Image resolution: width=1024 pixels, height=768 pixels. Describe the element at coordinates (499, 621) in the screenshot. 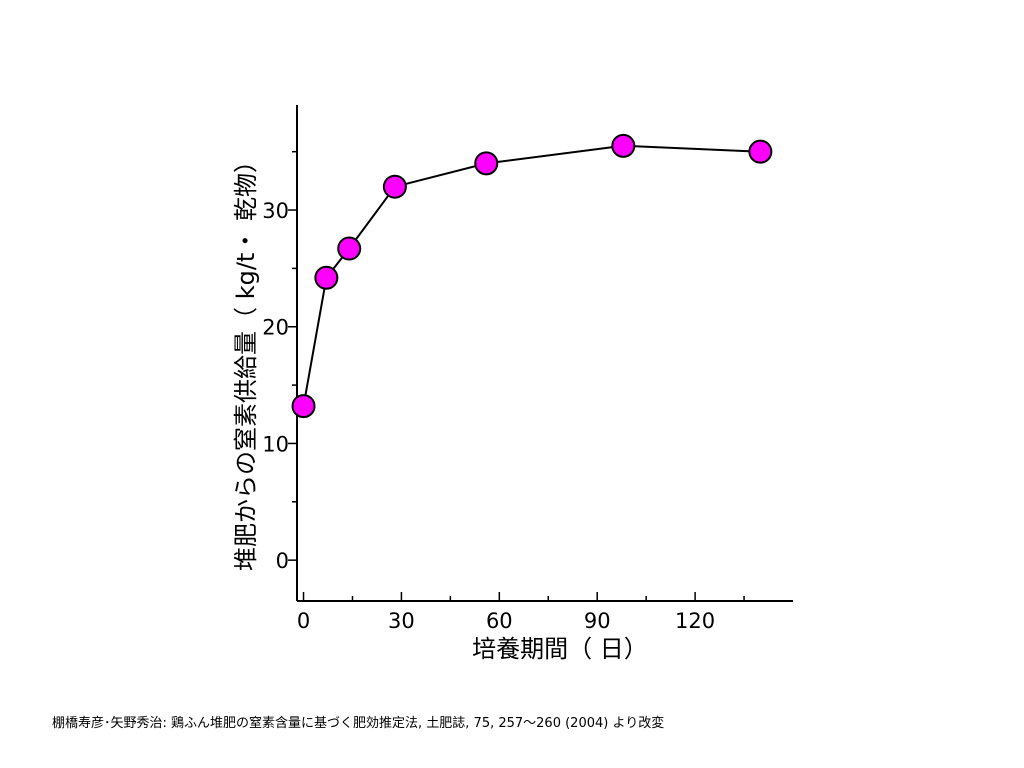

I see `x-tick-label: 60` at that location.